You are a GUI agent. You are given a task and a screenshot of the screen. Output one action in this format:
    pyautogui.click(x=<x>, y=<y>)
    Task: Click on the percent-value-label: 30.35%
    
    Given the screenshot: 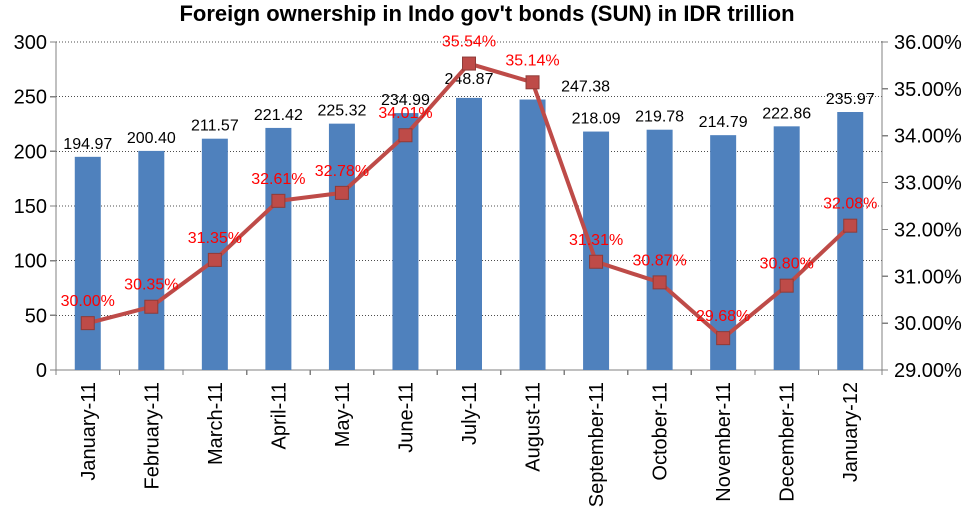 What is the action you would take?
    pyautogui.click(x=151, y=285)
    